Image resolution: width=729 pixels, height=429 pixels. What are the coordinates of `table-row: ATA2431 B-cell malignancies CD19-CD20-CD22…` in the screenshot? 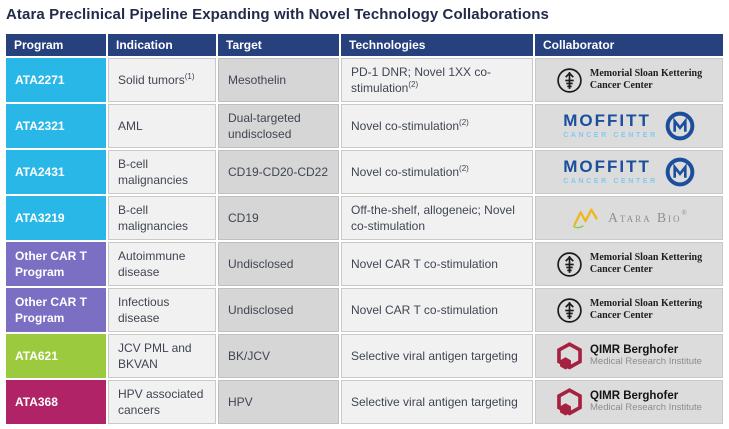 It's located at (364, 172).